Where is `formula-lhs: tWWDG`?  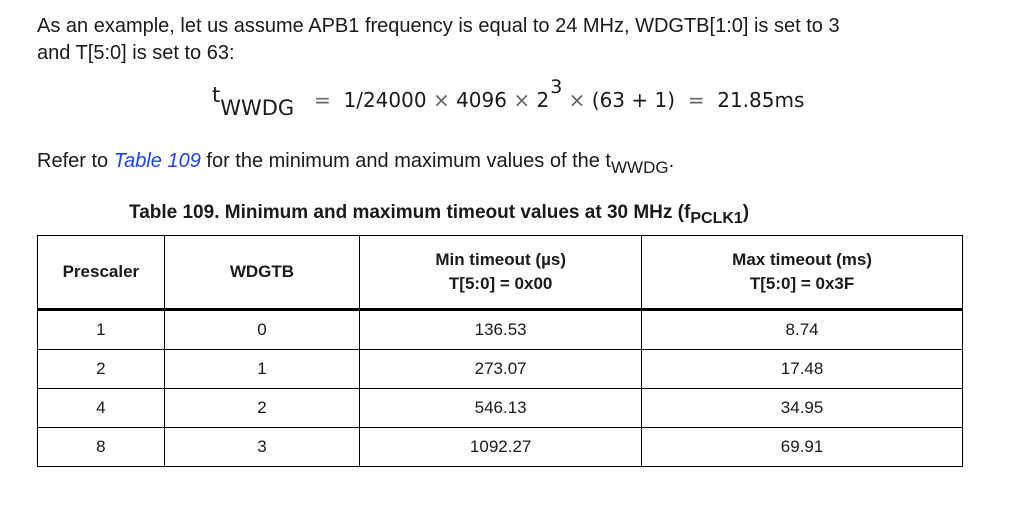 formula-lhs: tWWDG is located at coordinates (253, 101).